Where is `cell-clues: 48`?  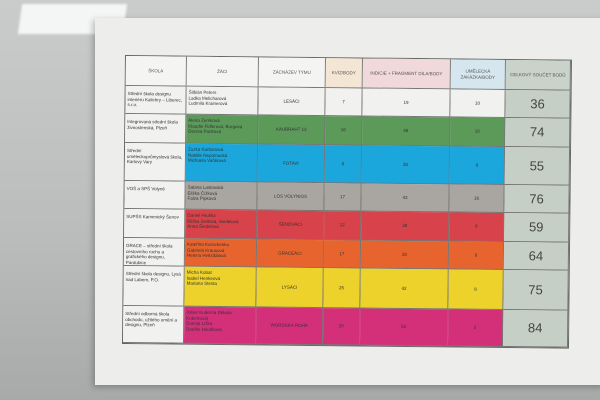
cell-clues: 48 is located at coordinates (406, 131).